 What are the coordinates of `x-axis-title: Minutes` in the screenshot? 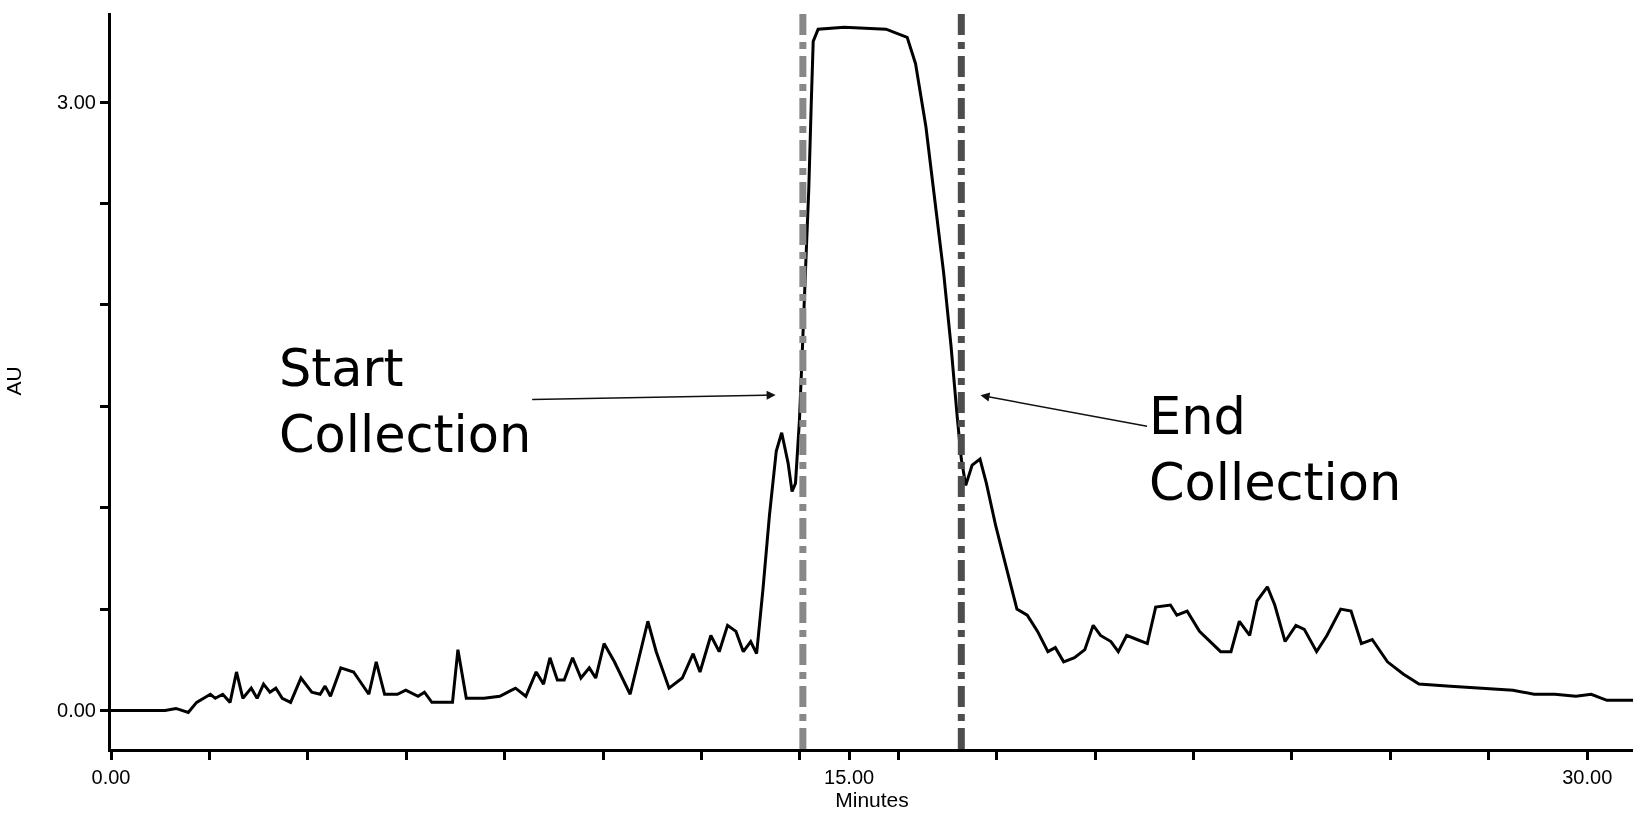 It's located at (872, 799).